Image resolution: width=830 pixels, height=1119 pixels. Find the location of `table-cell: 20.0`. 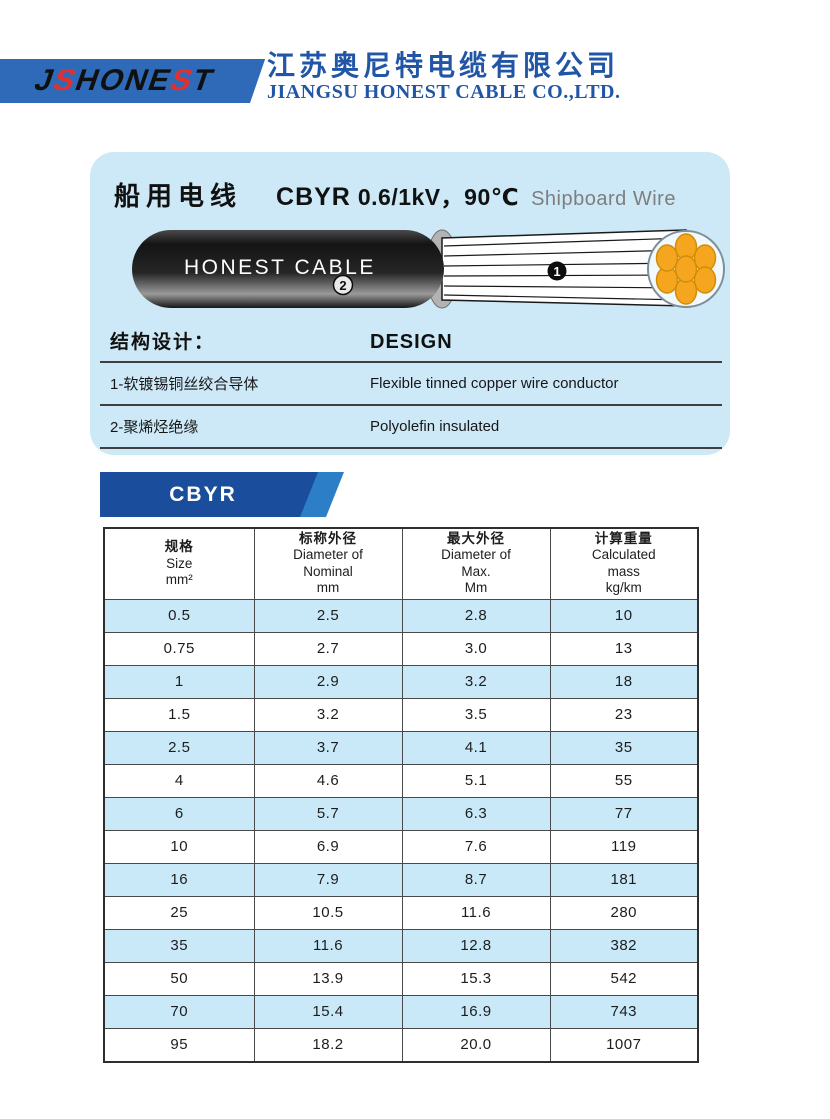

table-cell: 20.0 is located at coordinates (476, 1045).